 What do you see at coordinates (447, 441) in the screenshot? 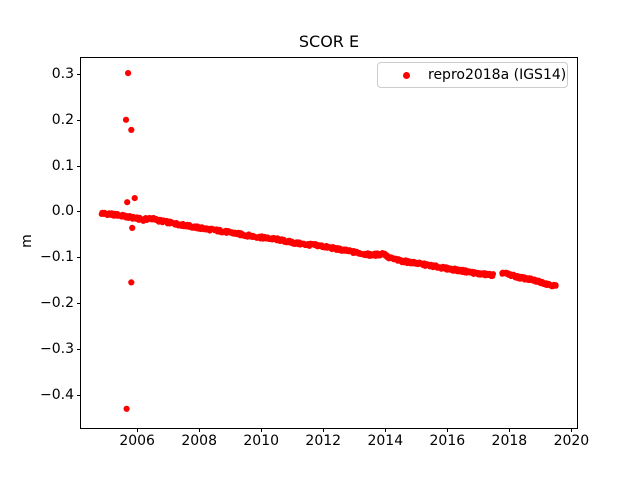
I see `x-tick-label: 2016` at bounding box center [447, 441].